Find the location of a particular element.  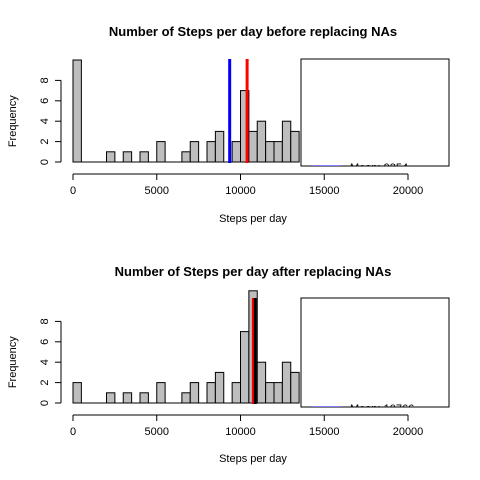

legend-content: Mean: 9354 is located at coordinates (360, 168).